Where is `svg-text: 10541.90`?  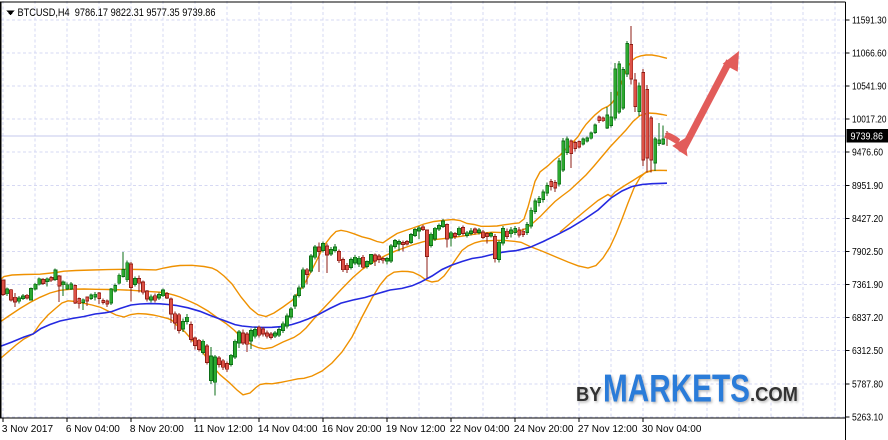 svg-text: 10541.90 is located at coordinates (869, 87).